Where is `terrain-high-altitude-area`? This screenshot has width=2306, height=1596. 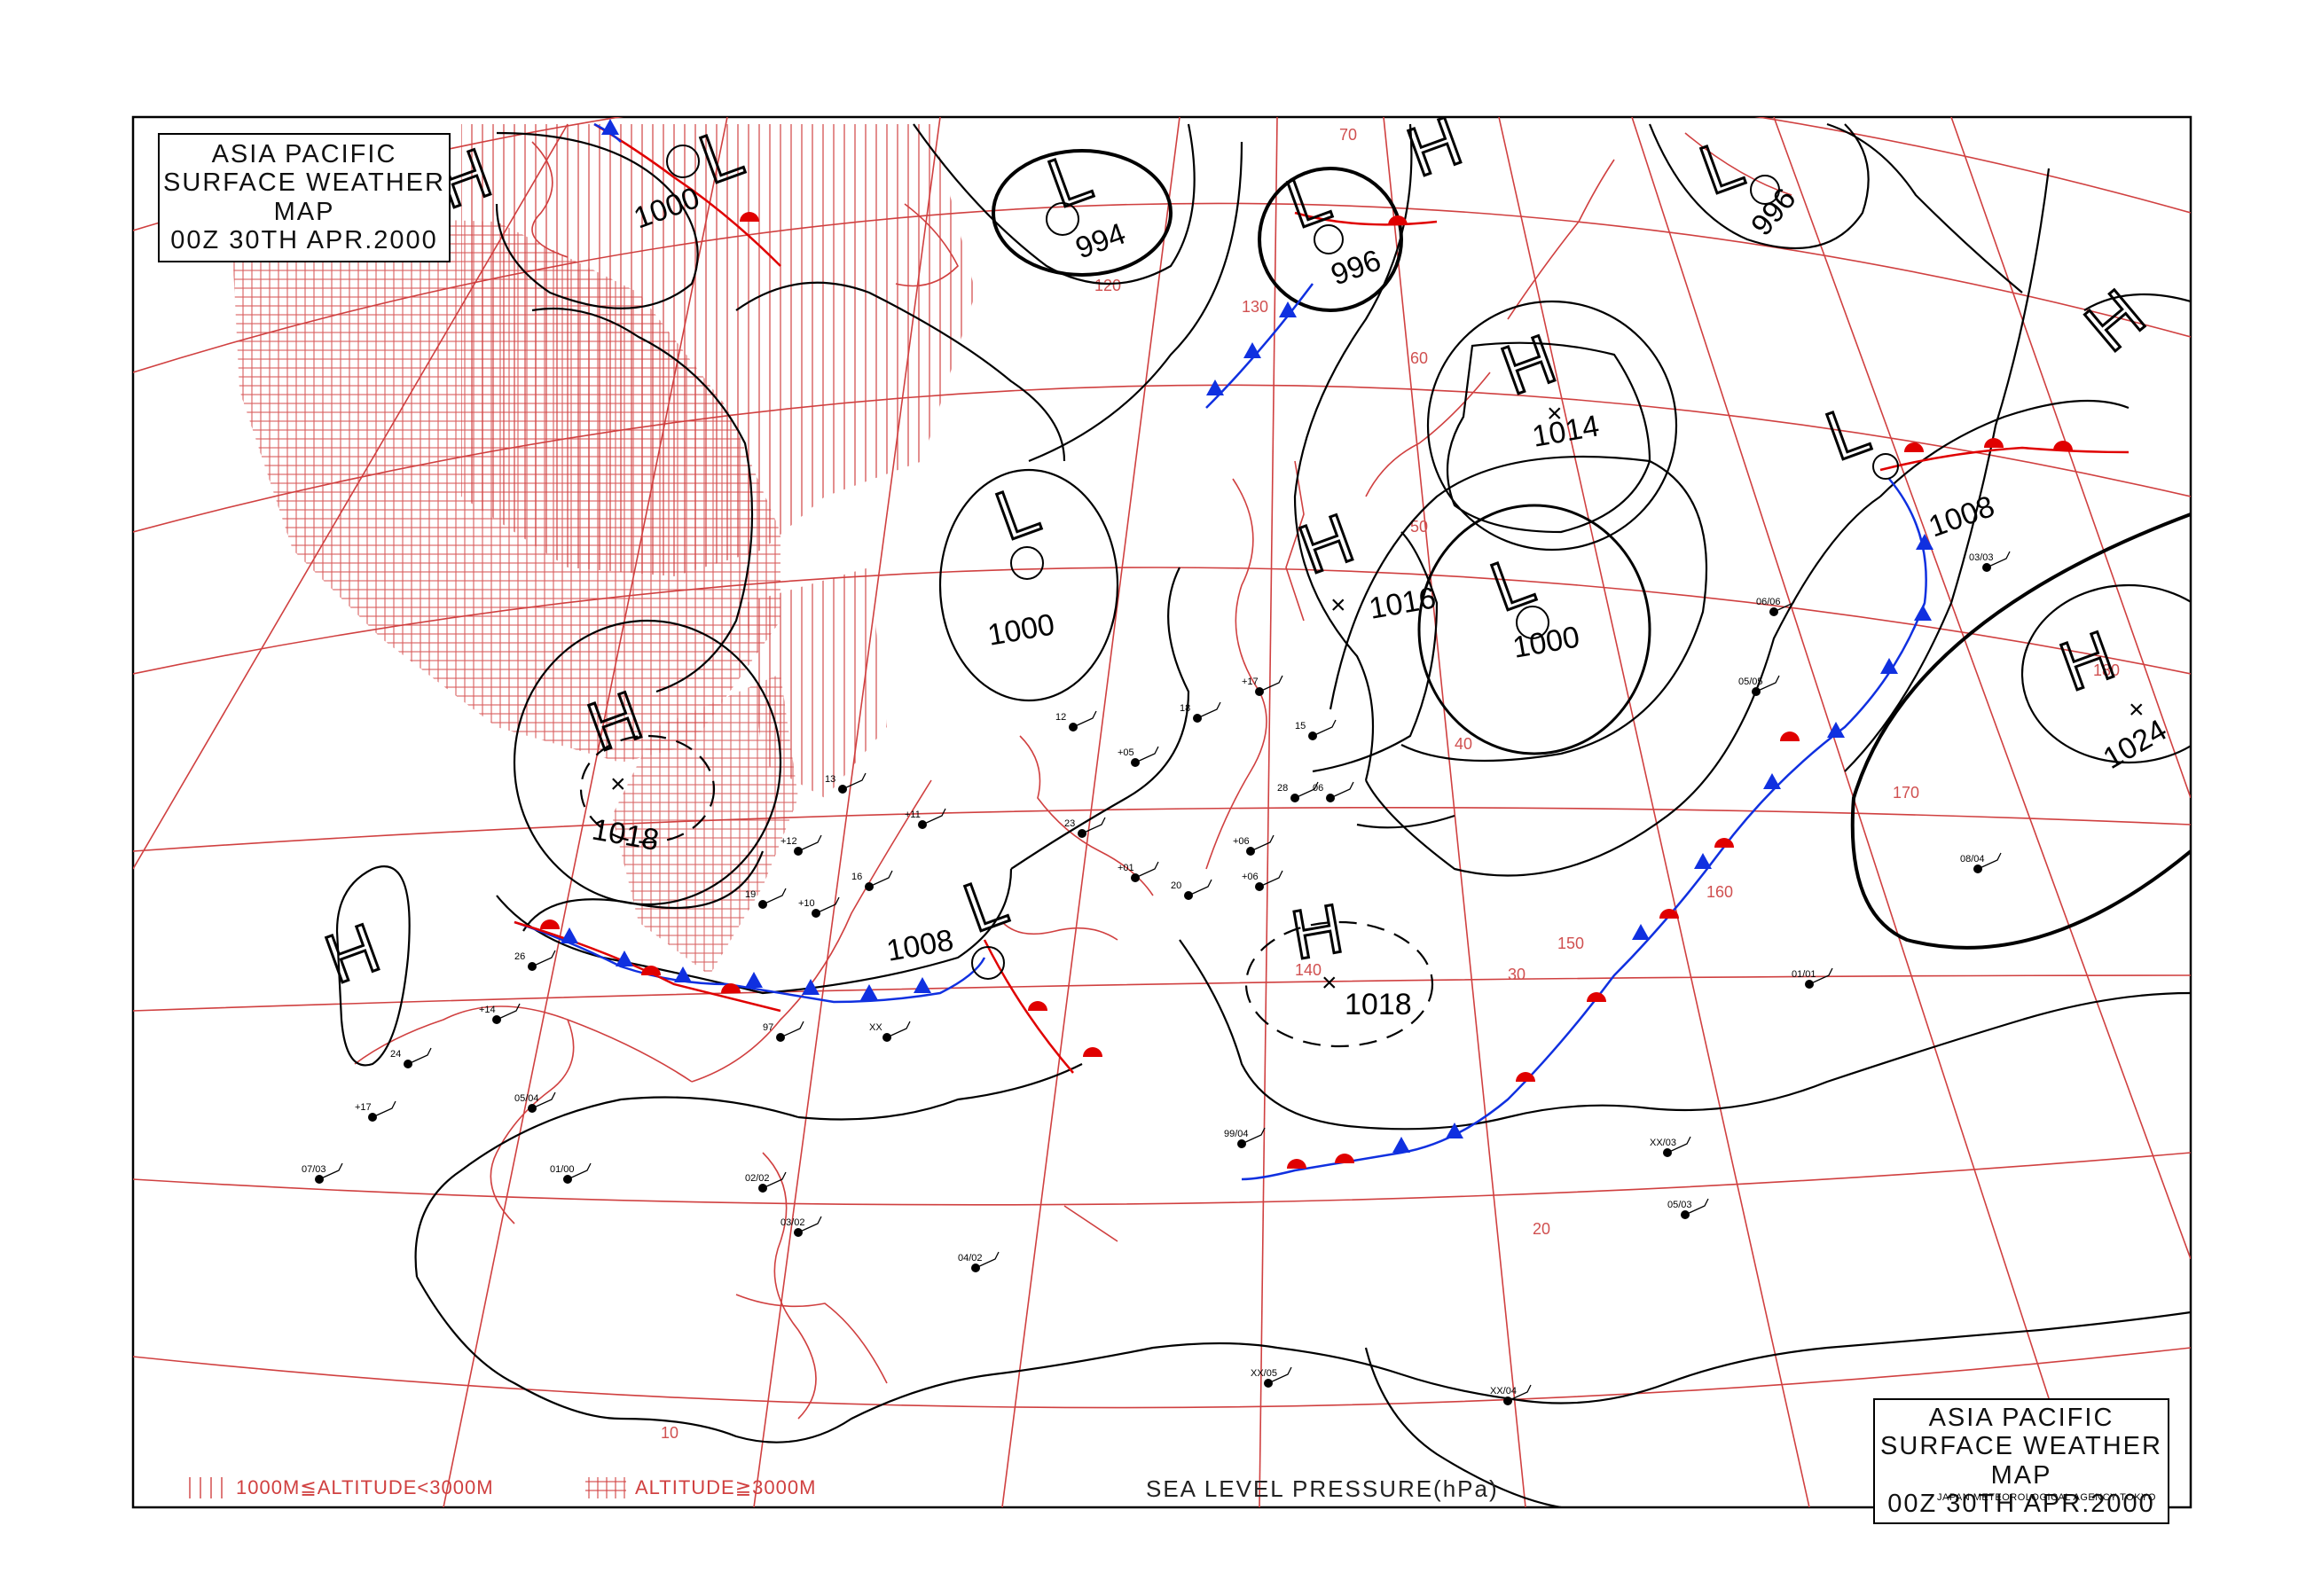
terrain-high-altitude-area is located at coordinates (514, 594).